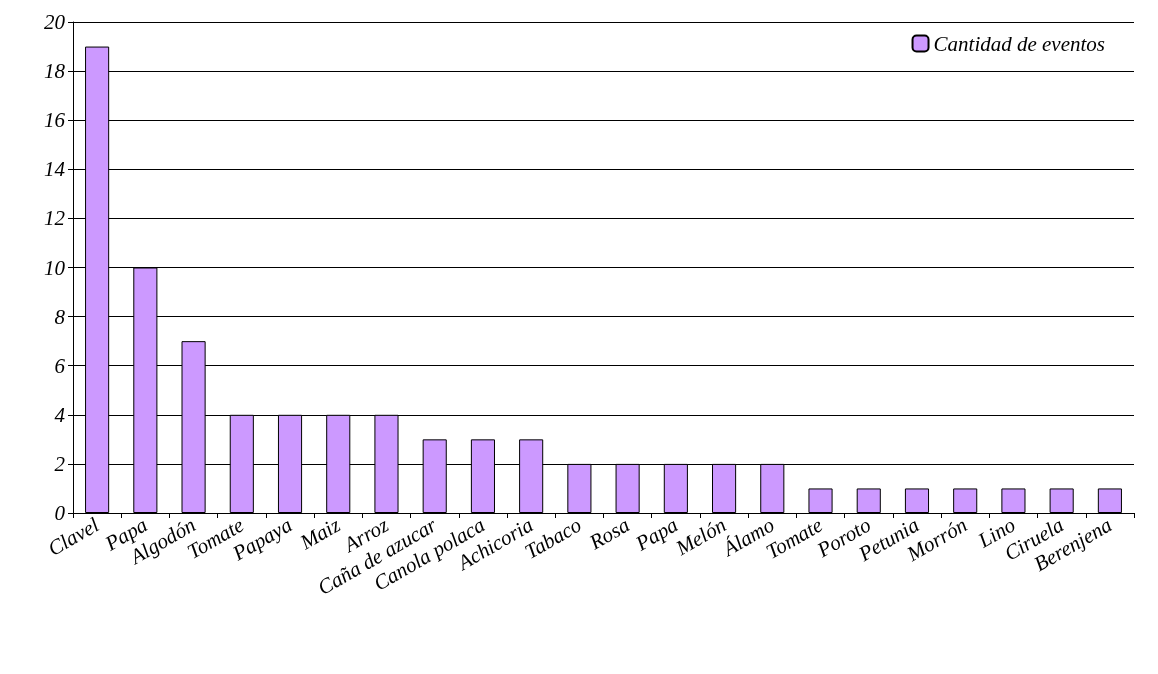  I want to click on x-tick-label: Rosa, so click(609, 533).